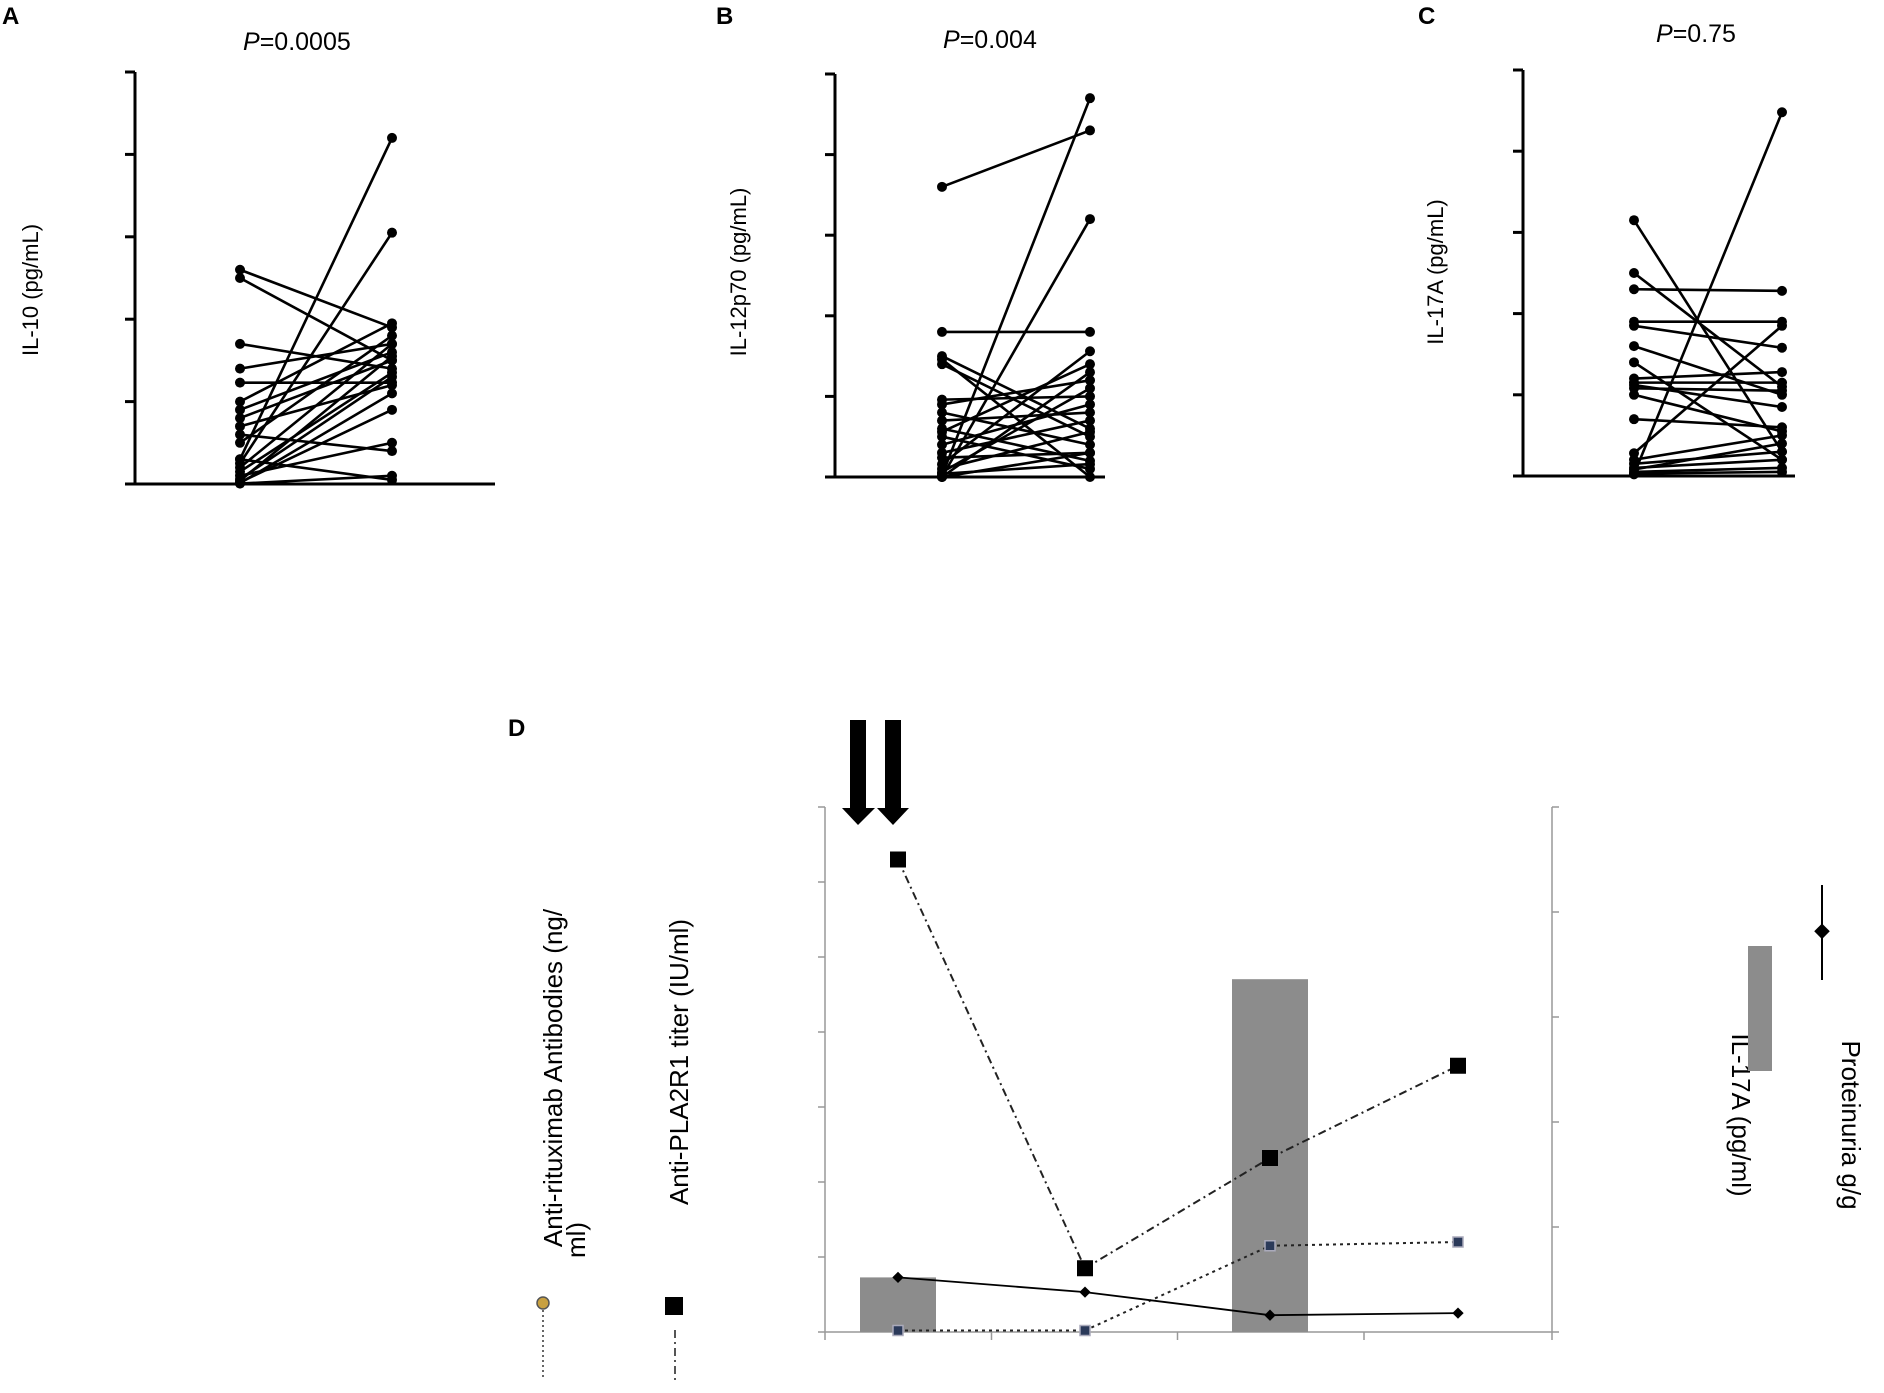 The image size is (1884, 1393). I want to click on panel-d-anti-pla2r1-line, so click(991, 1064).